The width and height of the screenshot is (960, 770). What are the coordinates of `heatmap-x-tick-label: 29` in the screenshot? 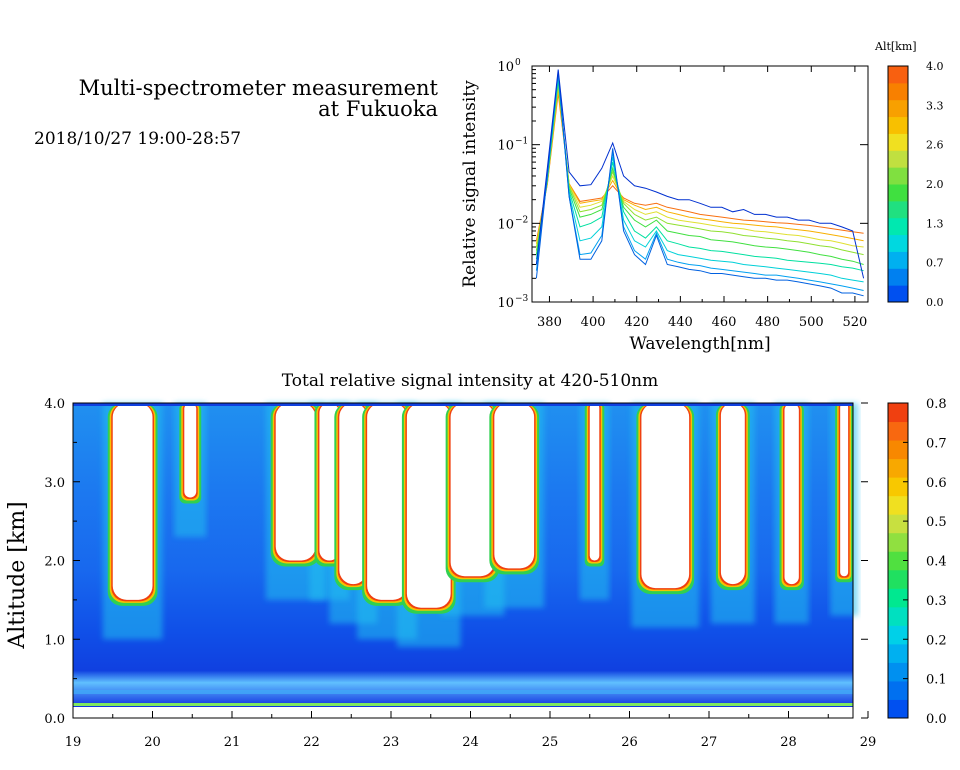 It's located at (868, 742).